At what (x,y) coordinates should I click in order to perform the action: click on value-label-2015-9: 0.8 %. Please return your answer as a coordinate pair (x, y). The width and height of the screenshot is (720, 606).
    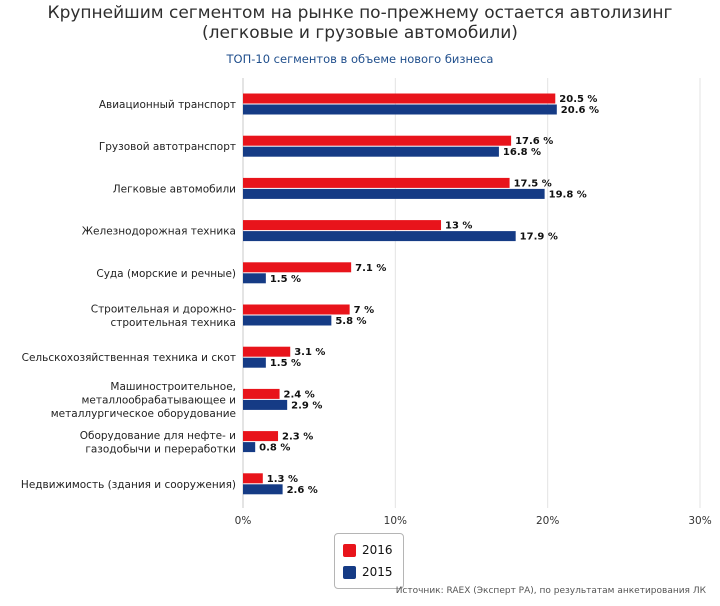
    Looking at the image, I should click on (274, 448).